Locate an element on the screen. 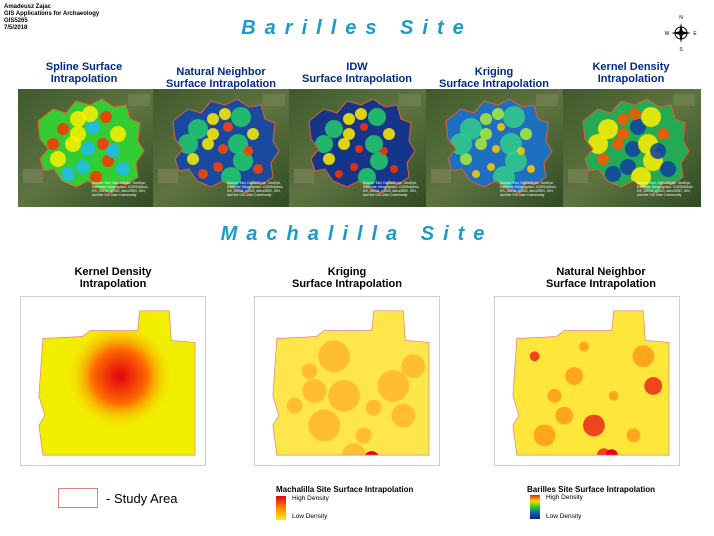 Image resolution: width=714 pixels, height=536 pixels. compass-rose-icon: N E S W is located at coordinates (681, 34).